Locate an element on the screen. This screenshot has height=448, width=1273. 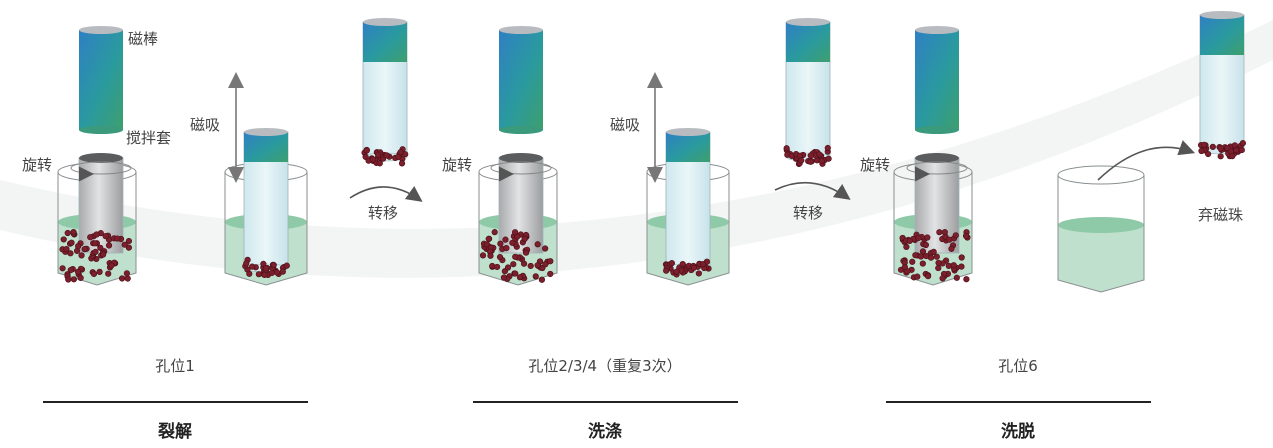
attract-label-1: 磁吸 is located at coordinates (205, 125).